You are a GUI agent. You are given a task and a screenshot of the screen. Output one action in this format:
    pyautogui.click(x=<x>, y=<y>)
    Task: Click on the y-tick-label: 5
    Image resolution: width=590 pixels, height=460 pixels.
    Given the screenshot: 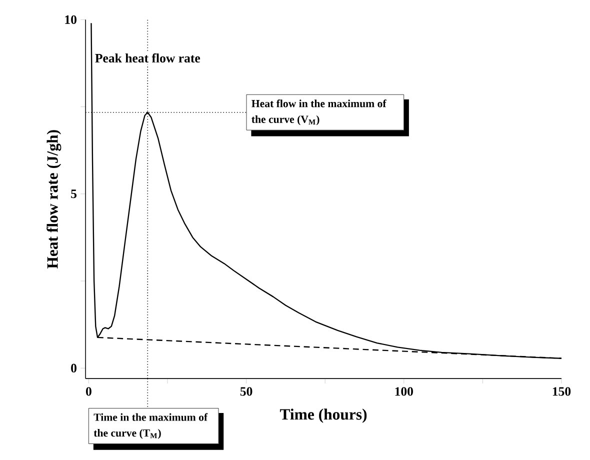 What is the action you would take?
    pyautogui.click(x=73, y=194)
    